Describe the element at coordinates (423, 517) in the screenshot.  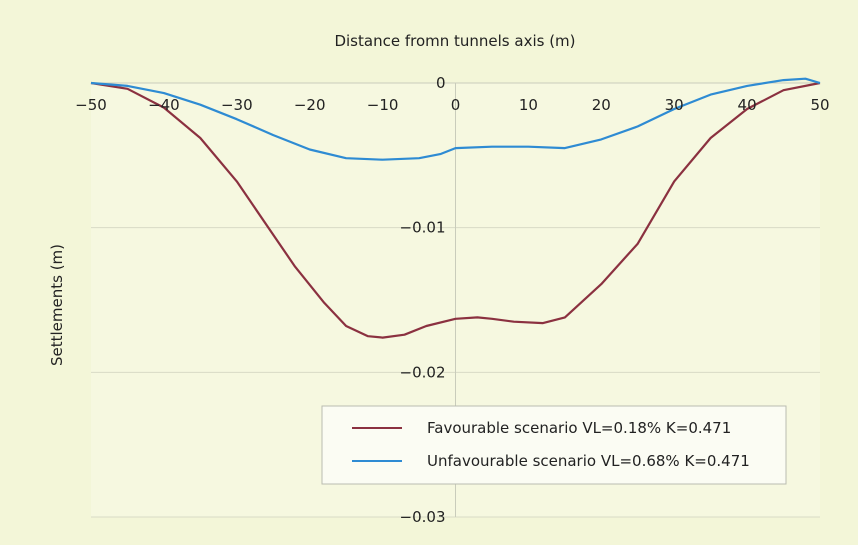
I see `y-tick-label: −0.03` at that location.